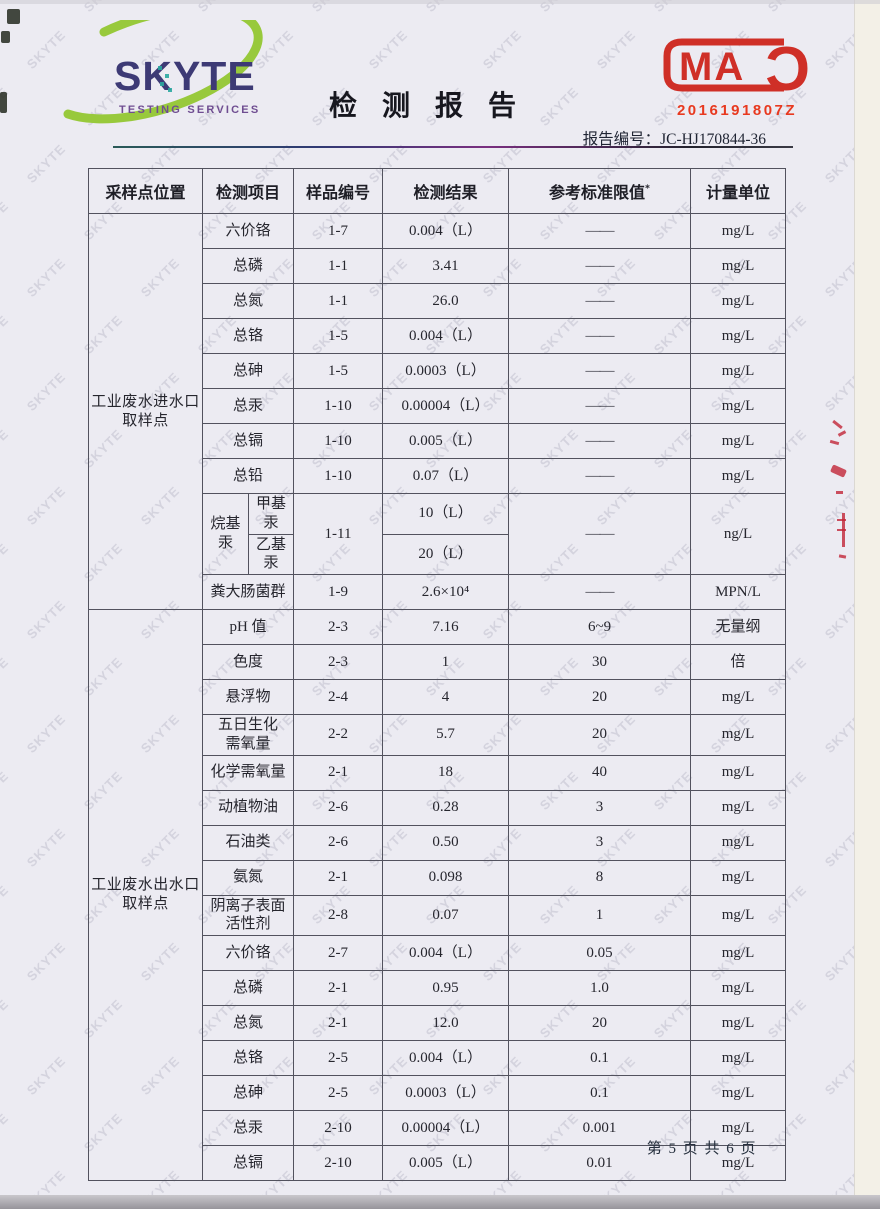  I want to click on table-cell: 40, so click(600, 772).